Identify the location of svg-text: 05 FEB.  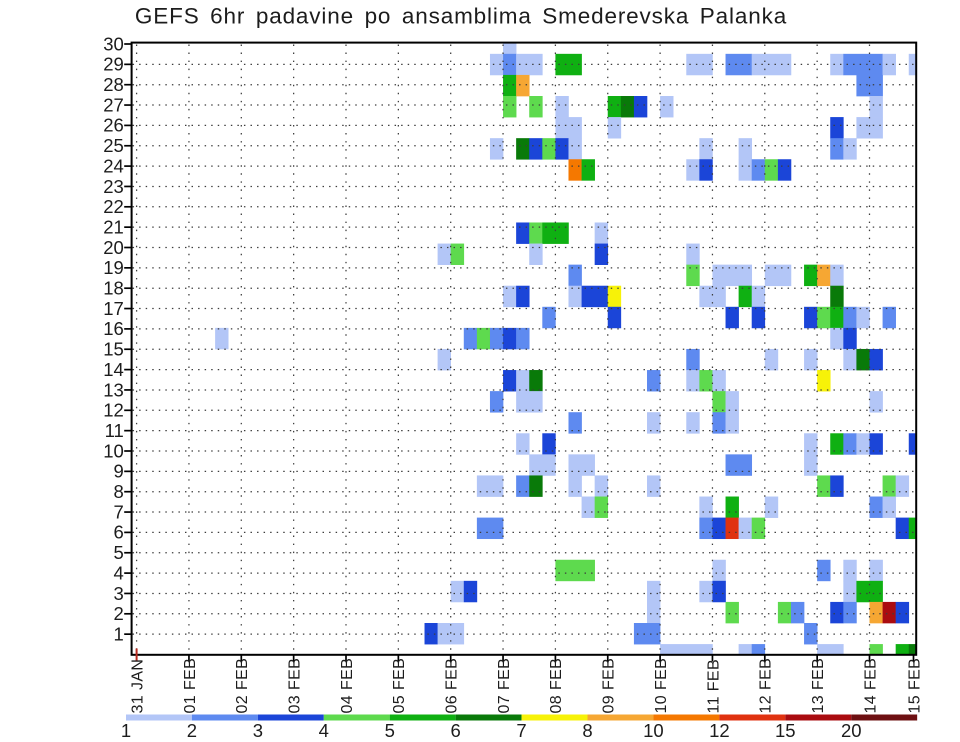
(399, 686).